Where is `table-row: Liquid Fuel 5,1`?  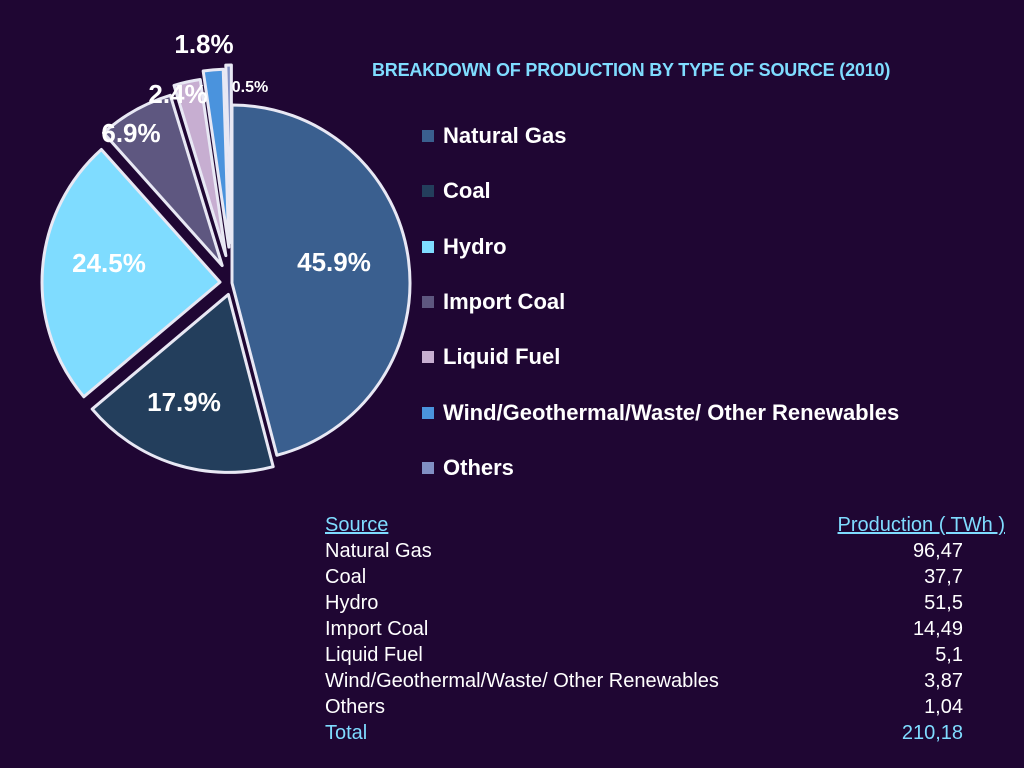
table-row: Liquid Fuel 5,1 is located at coordinates (667, 655).